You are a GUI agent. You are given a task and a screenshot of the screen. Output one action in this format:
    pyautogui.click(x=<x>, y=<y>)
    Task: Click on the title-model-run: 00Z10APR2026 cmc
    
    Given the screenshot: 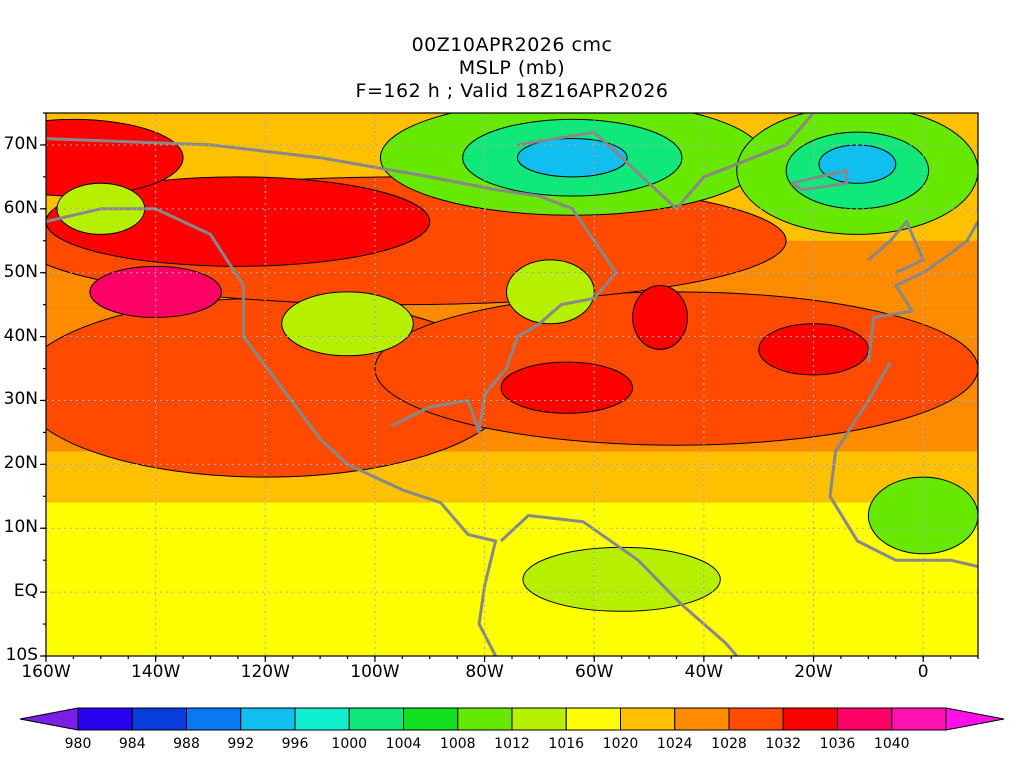 What is the action you would take?
    pyautogui.click(x=512, y=45)
    